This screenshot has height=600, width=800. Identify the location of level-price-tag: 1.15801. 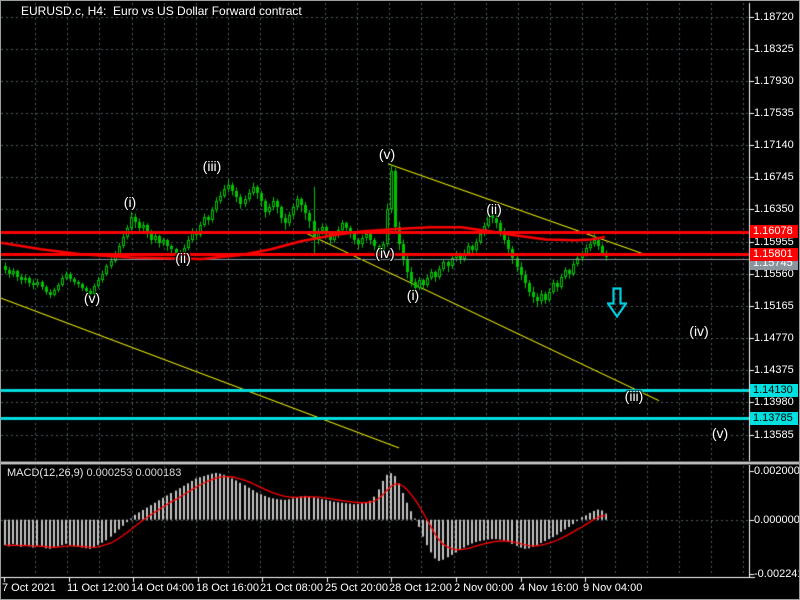
(774, 254).